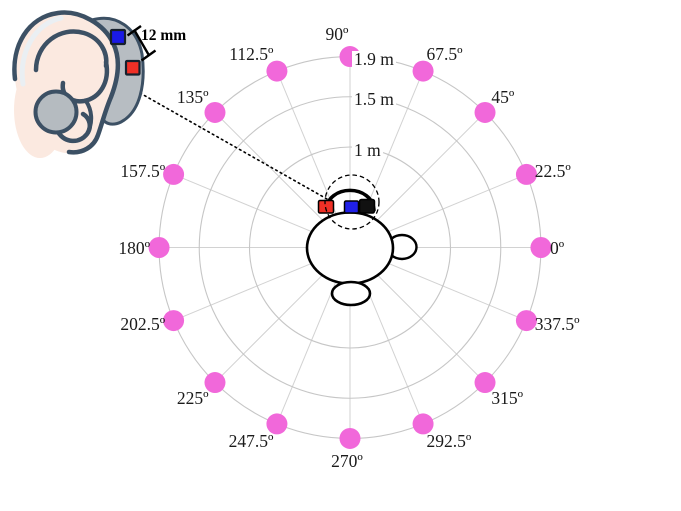 The image size is (681, 511). Describe the element at coordinates (132, 67) in the screenshot. I see `inset-red-mic-square` at that location.